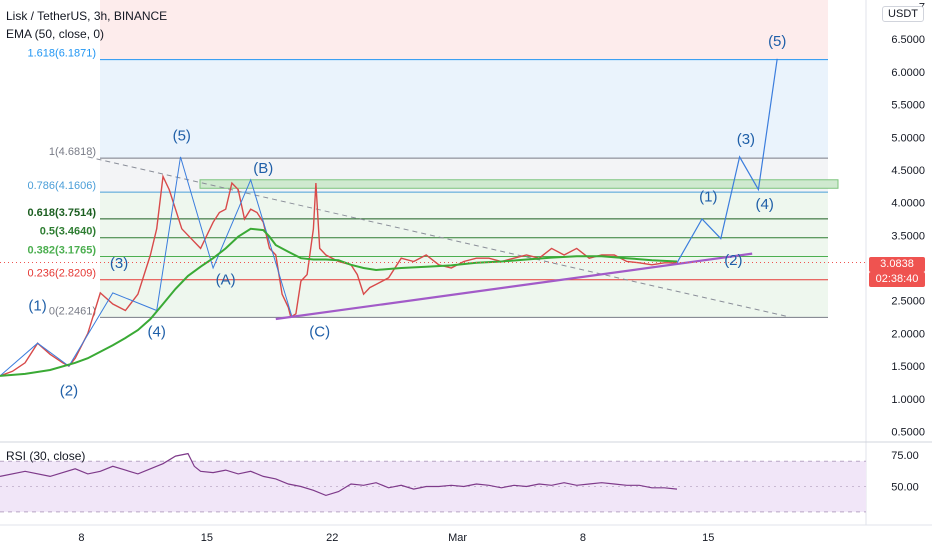 This screenshot has width=932, height=550. I want to click on wave-label-5: (A), so click(226, 279).